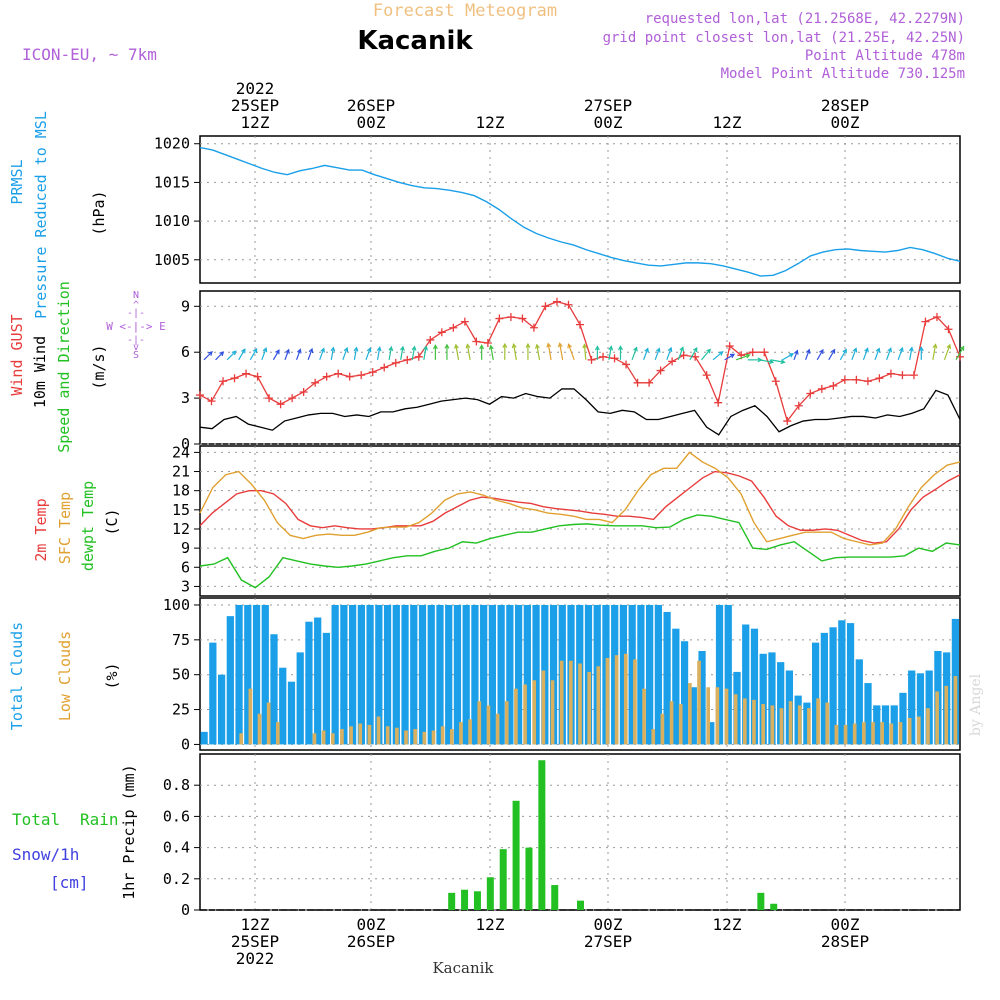 The width and height of the screenshot is (1000, 1000). I want to click on pressure-labels: PRMSL Pressure Reduced to MSL (hPa), so click(58, 215).